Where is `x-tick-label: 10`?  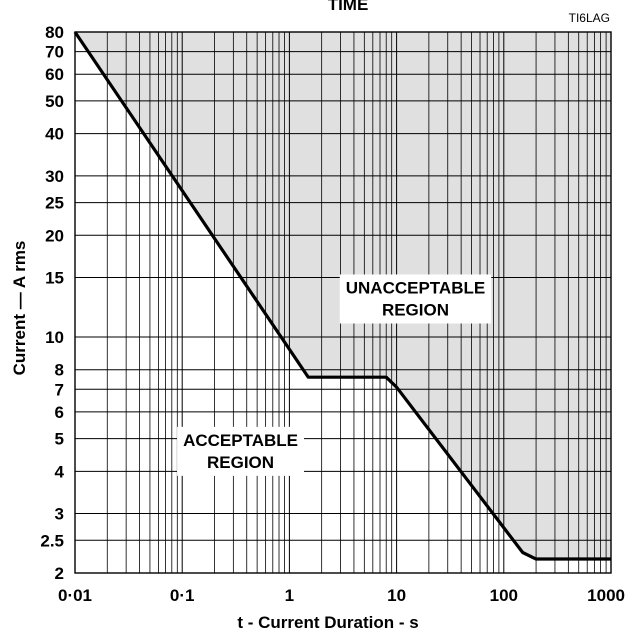
x-tick-label: 10 is located at coordinates (396, 595).